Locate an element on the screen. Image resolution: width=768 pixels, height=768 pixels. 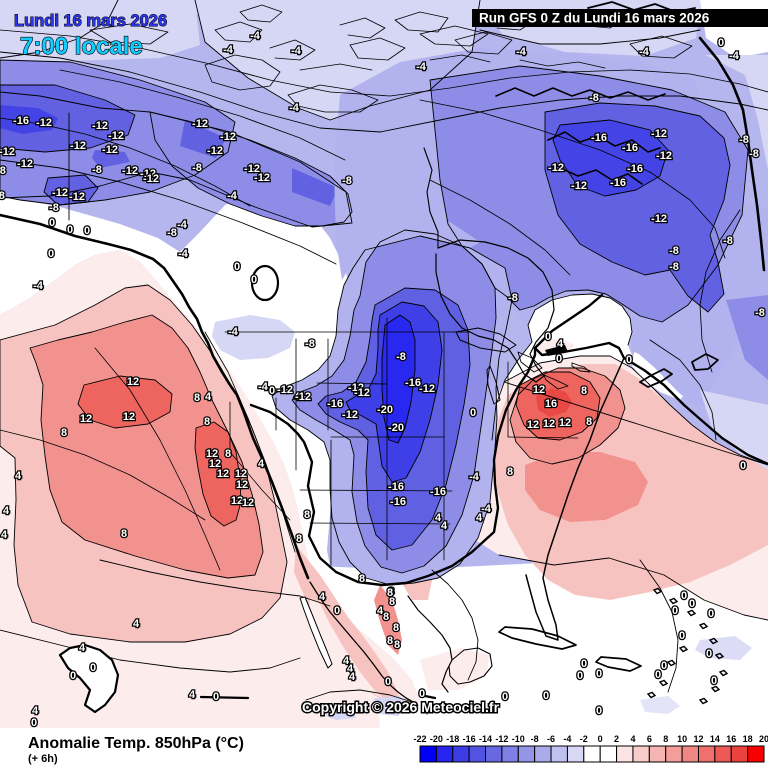
svg-text: 6 is located at coordinates (649, 739).